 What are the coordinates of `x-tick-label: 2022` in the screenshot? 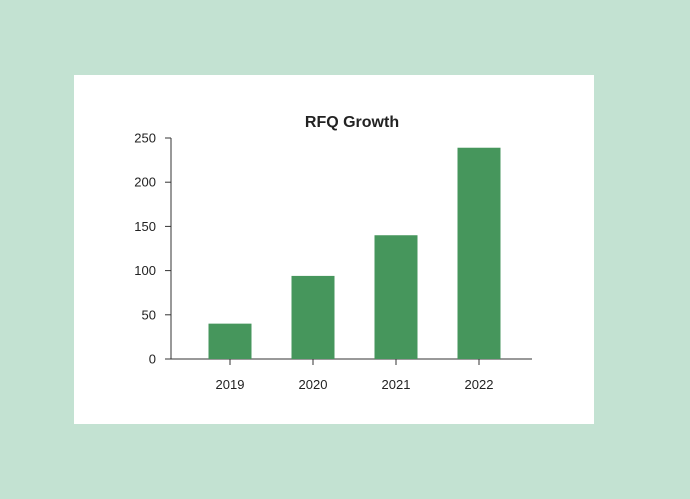 It's located at (479, 384).